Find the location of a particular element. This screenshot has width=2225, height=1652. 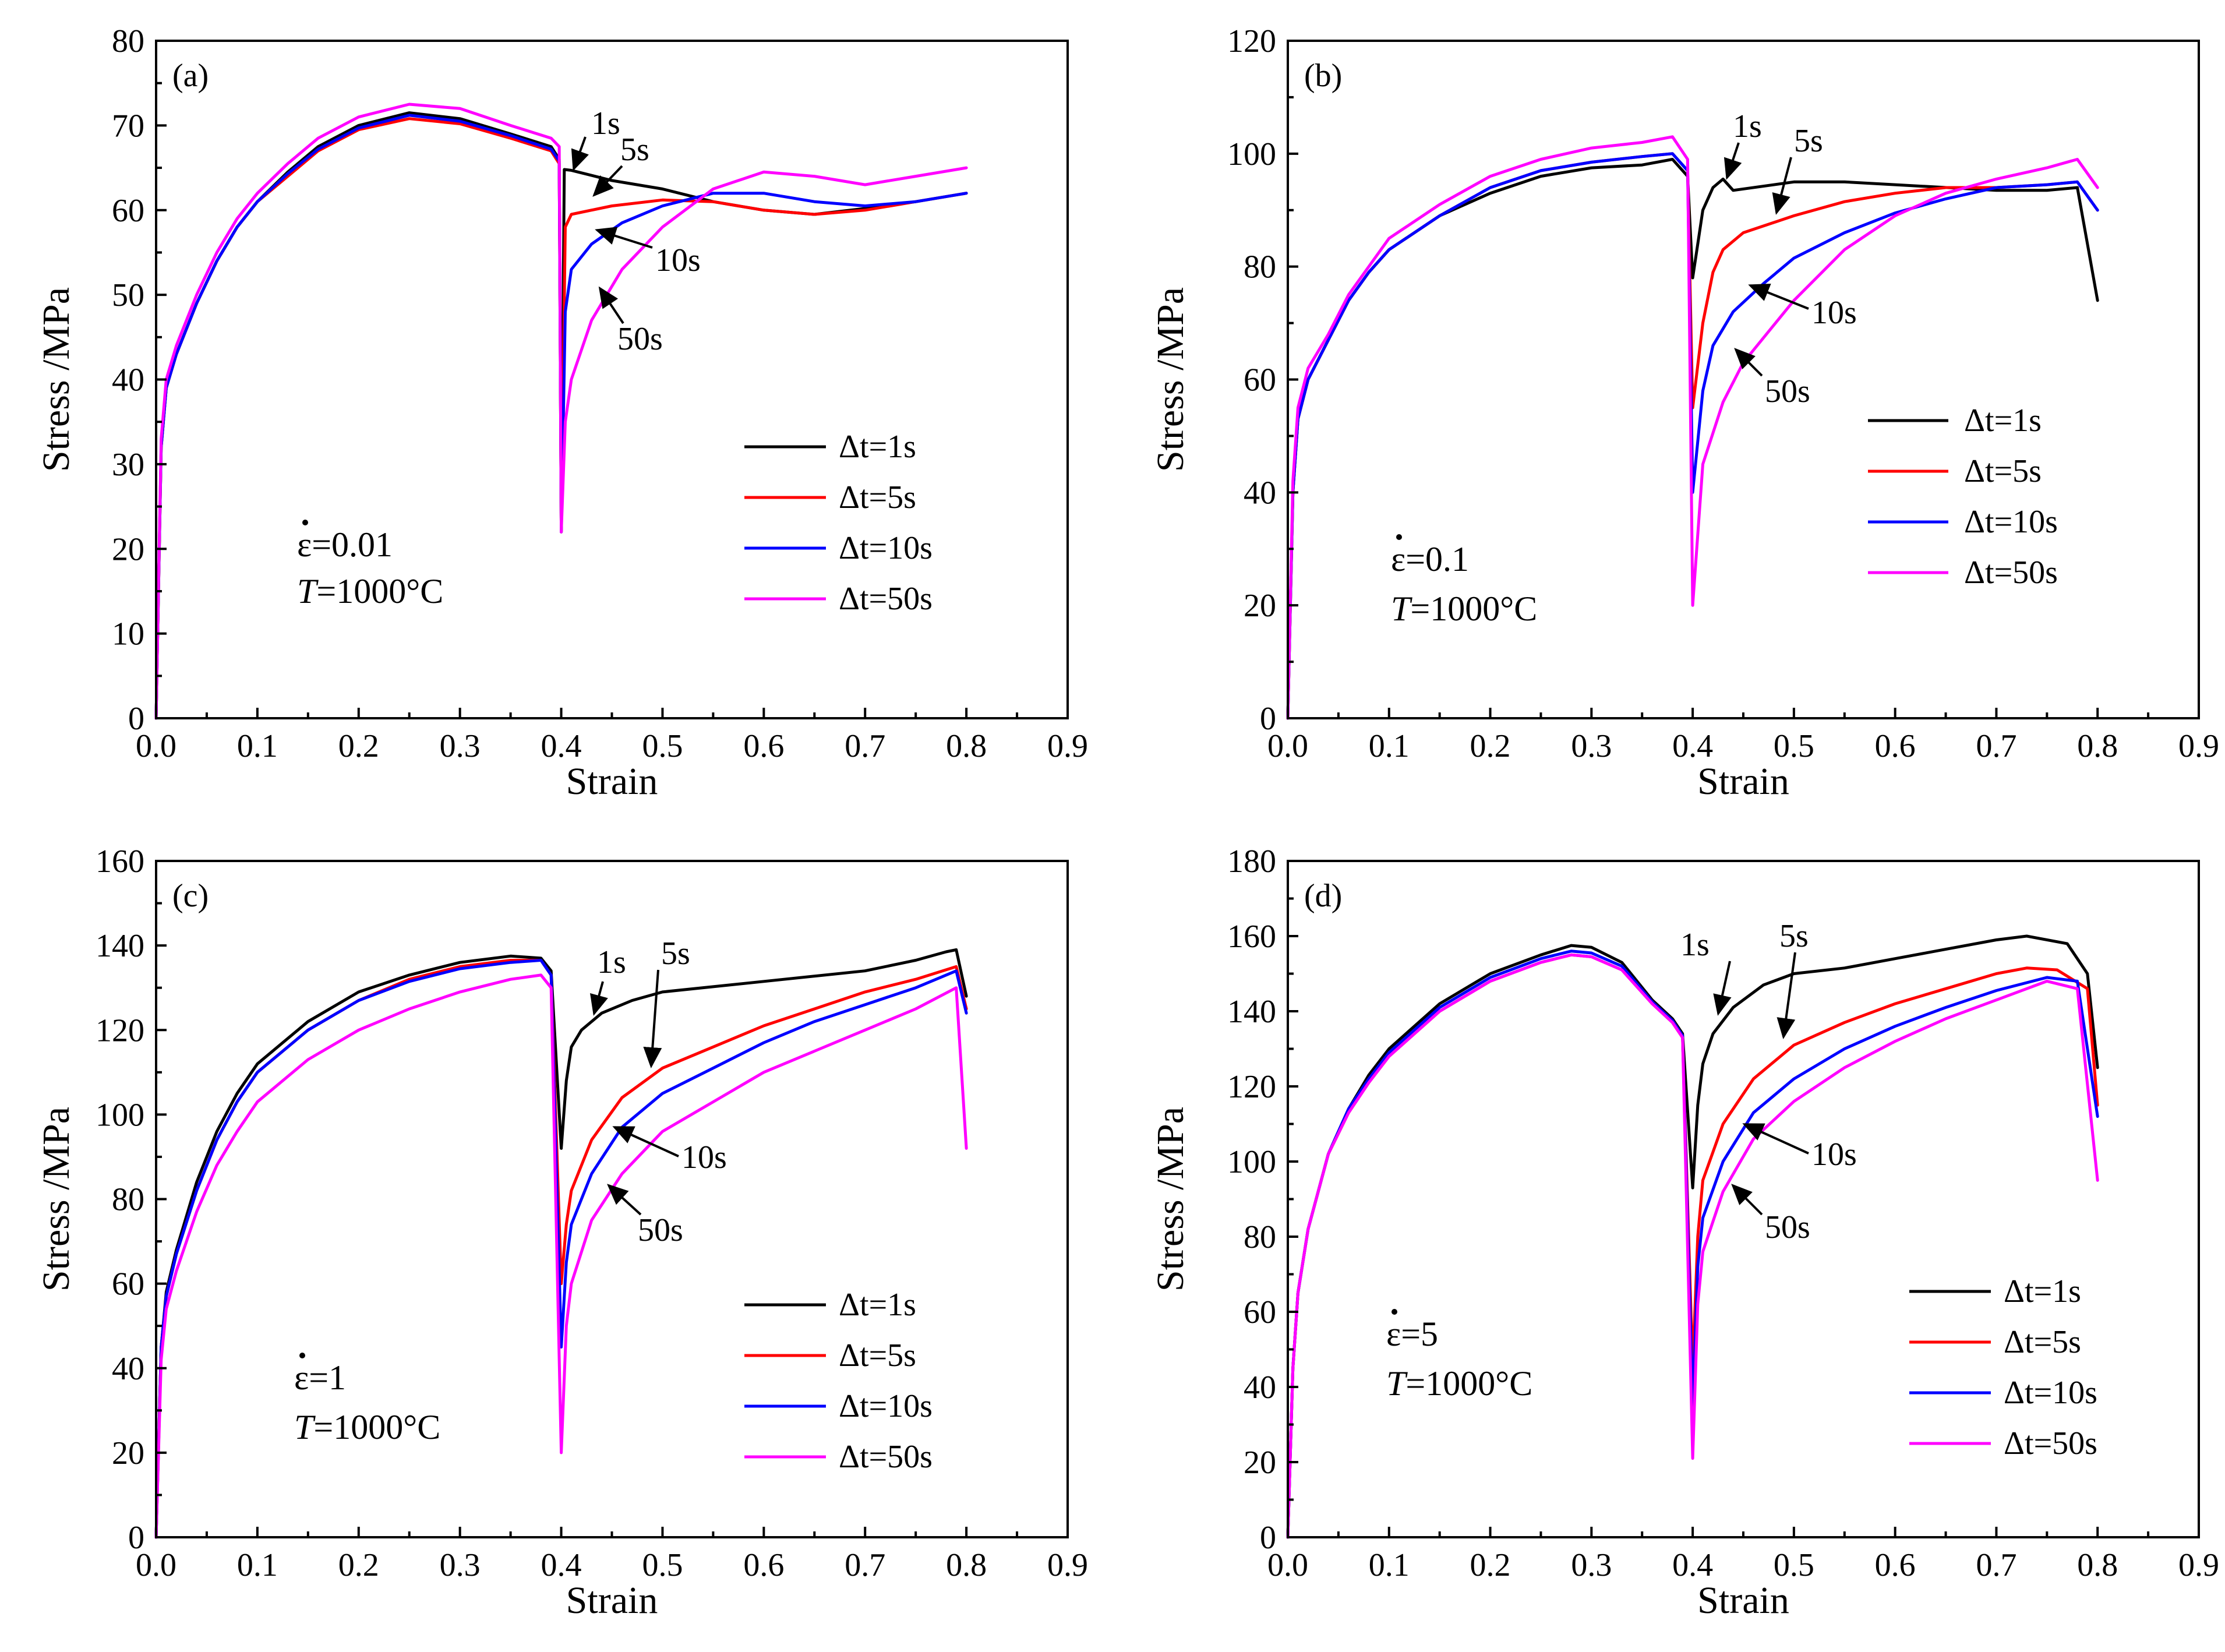

x-tick-label: 0.5 is located at coordinates (1794, 1565).